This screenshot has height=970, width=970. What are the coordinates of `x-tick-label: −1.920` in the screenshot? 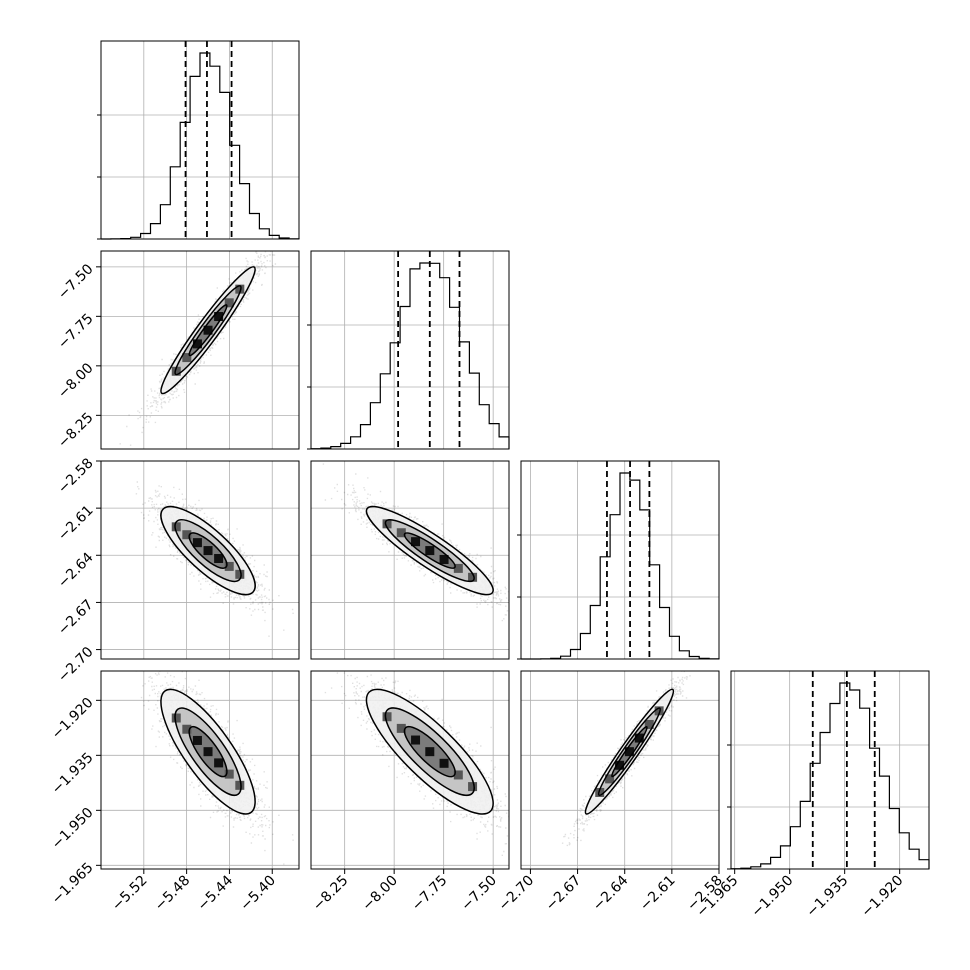 It's located at (883, 897).